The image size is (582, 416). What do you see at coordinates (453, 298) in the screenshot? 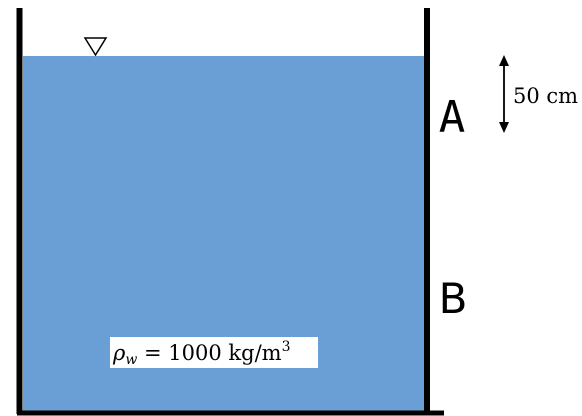
I see `point-b-label: B` at bounding box center [453, 298].